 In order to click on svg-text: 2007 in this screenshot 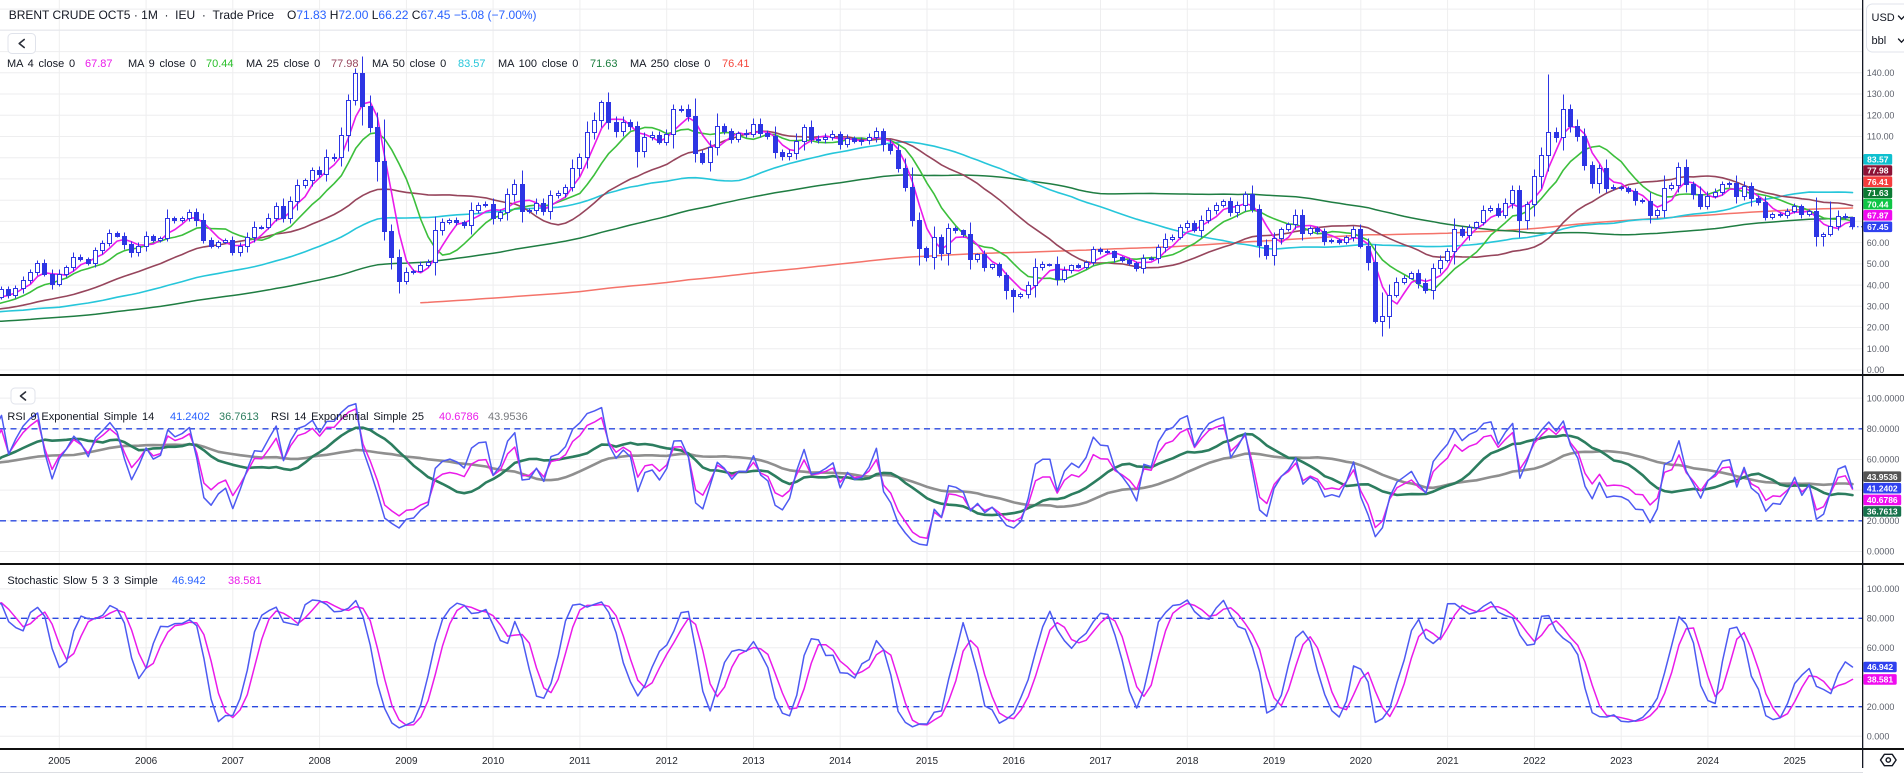, I will do `click(233, 761)`.